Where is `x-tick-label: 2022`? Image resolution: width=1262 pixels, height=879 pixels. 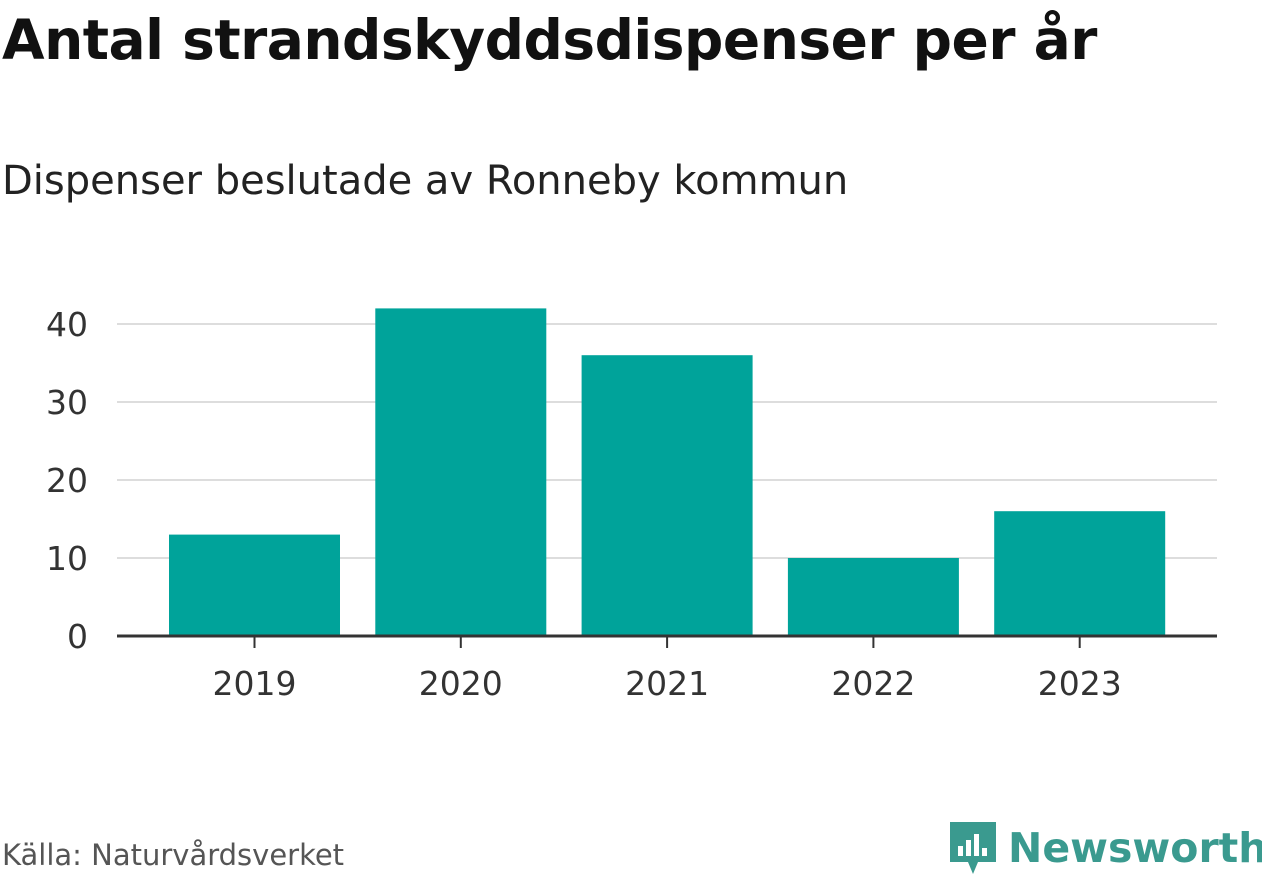
x-tick-label: 2022 is located at coordinates (873, 683).